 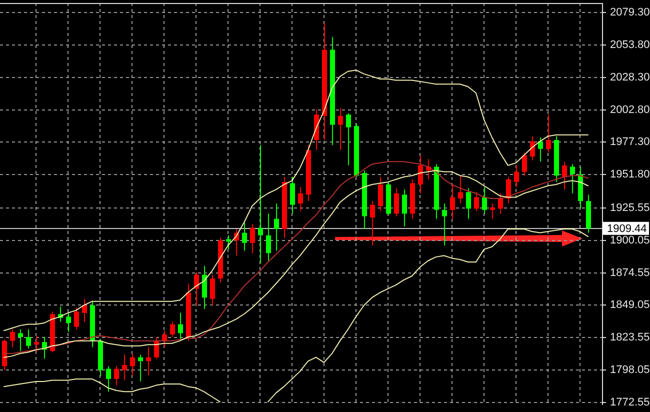 I want to click on y-tick-label: 1874.55, so click(x=630, y=272).